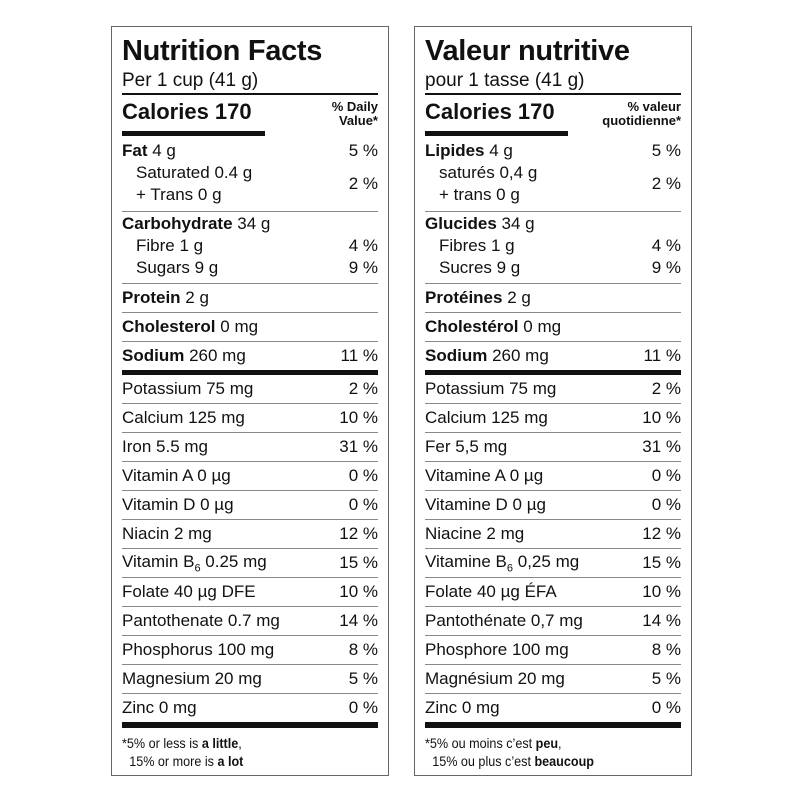  What do you see at coordinates (177, 267) in the screenshot?
I see `sugars-label: Sugars 9 g` at bounding box center [177, 267].